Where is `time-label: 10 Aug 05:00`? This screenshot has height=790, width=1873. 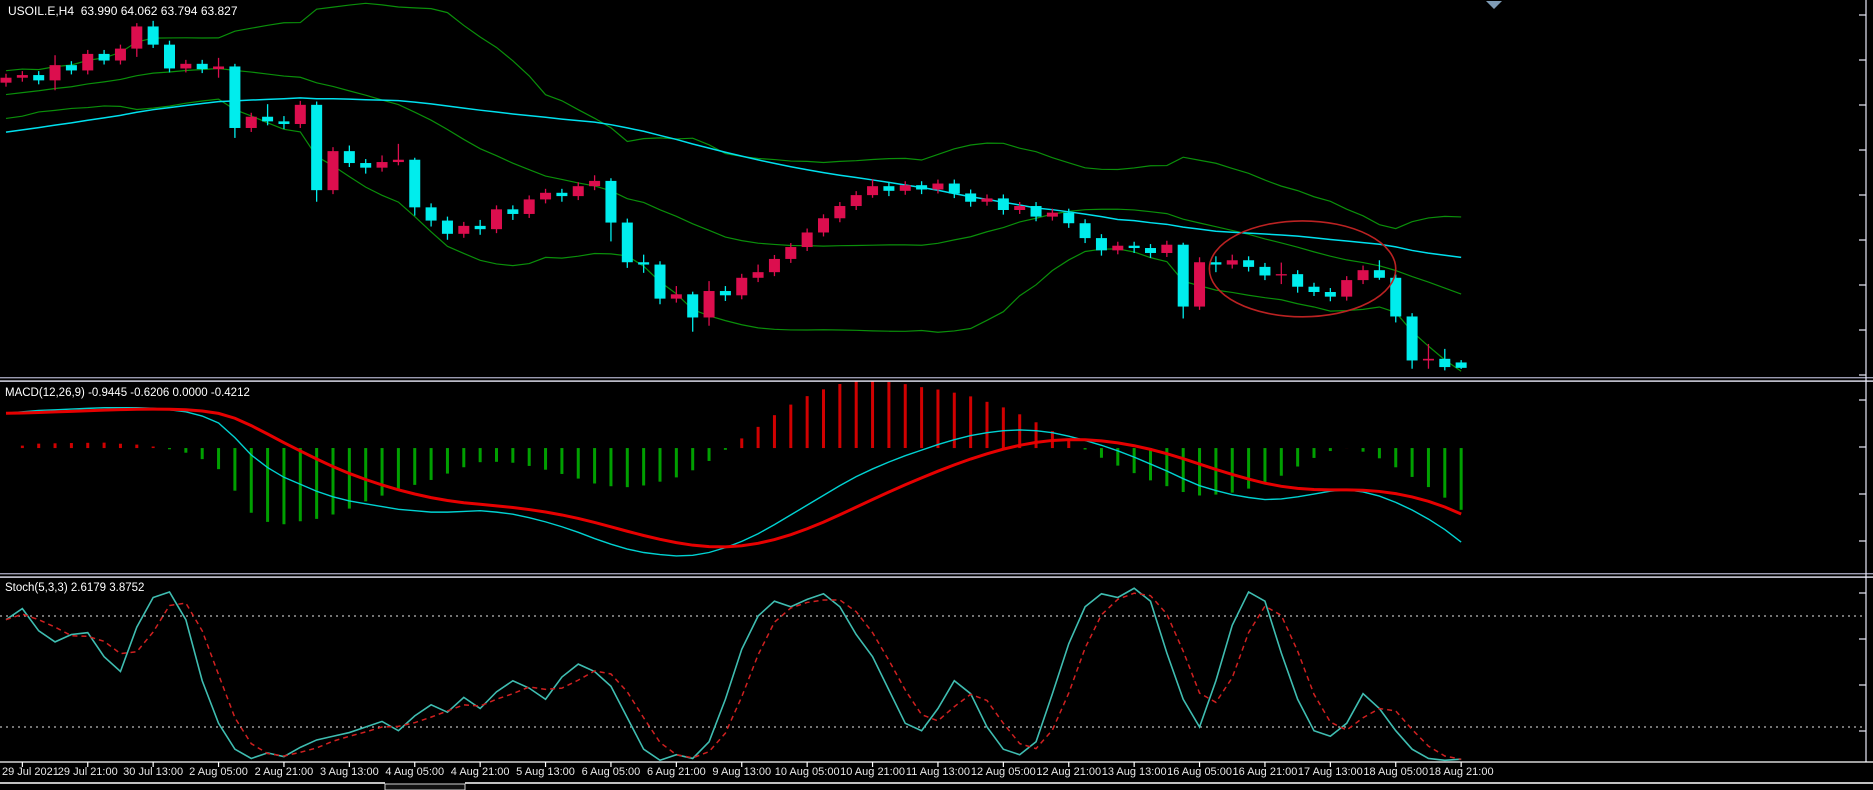
time-label: 10 Aug 05:00 is located at coordinates (807, 772).